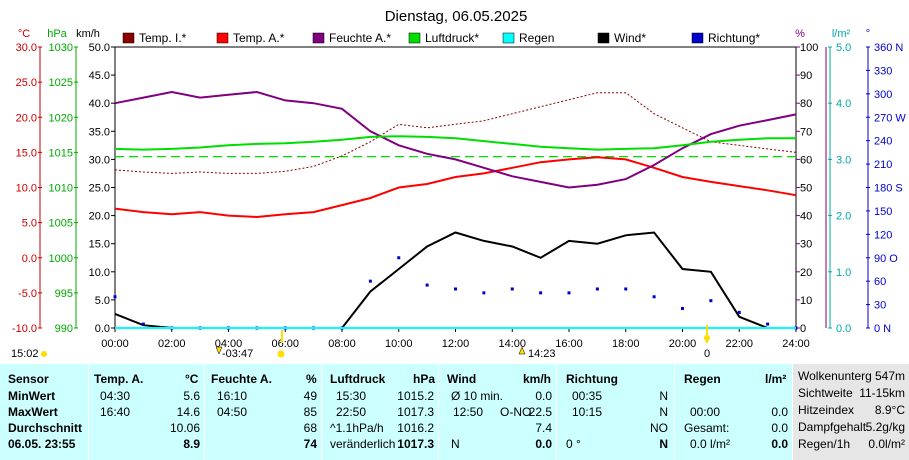 This screenshot has height=460, width=909. I want to click on legend-label: Wind*, so click(630, 38).